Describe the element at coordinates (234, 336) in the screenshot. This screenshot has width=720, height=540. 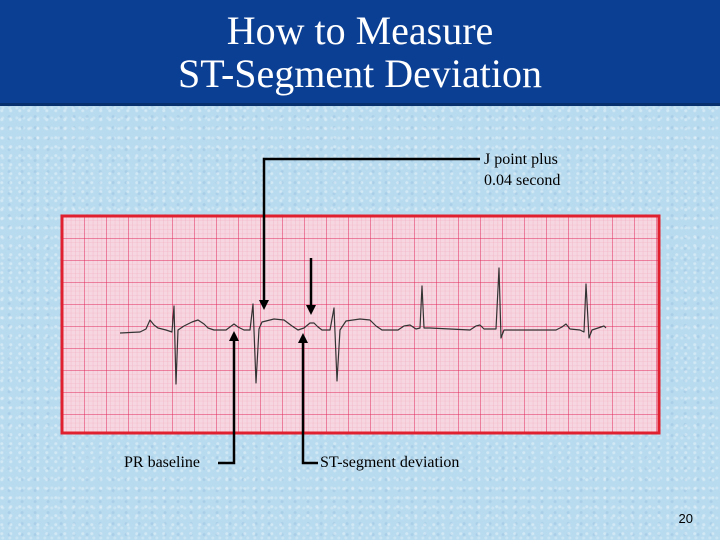
I see `pr-baseline-arrowhead` at that location.